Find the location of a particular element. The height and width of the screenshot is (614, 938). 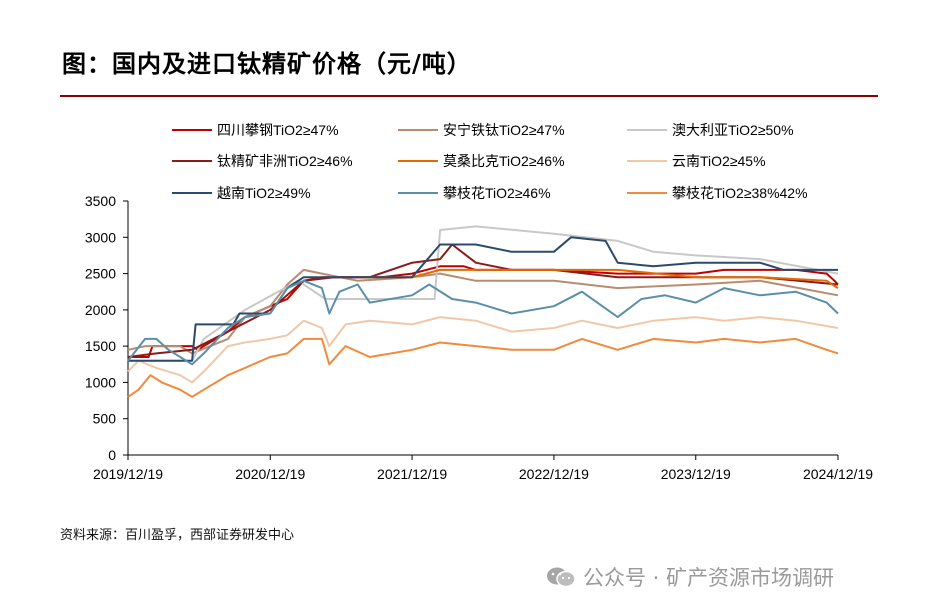

wechat-icon is located at coordinates (561, 577).